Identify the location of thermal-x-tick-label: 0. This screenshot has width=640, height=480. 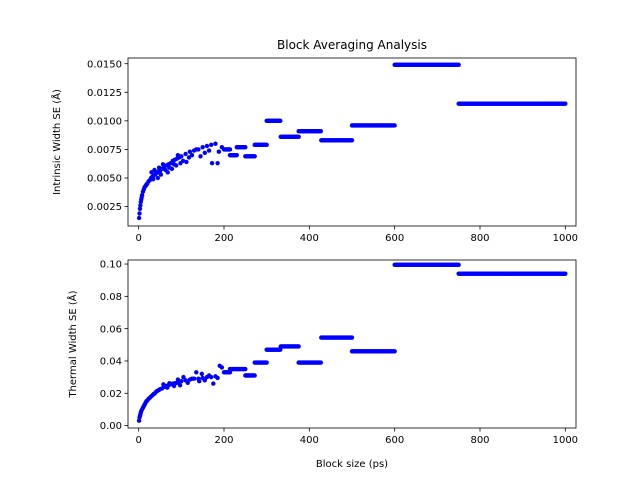
(138, 440).